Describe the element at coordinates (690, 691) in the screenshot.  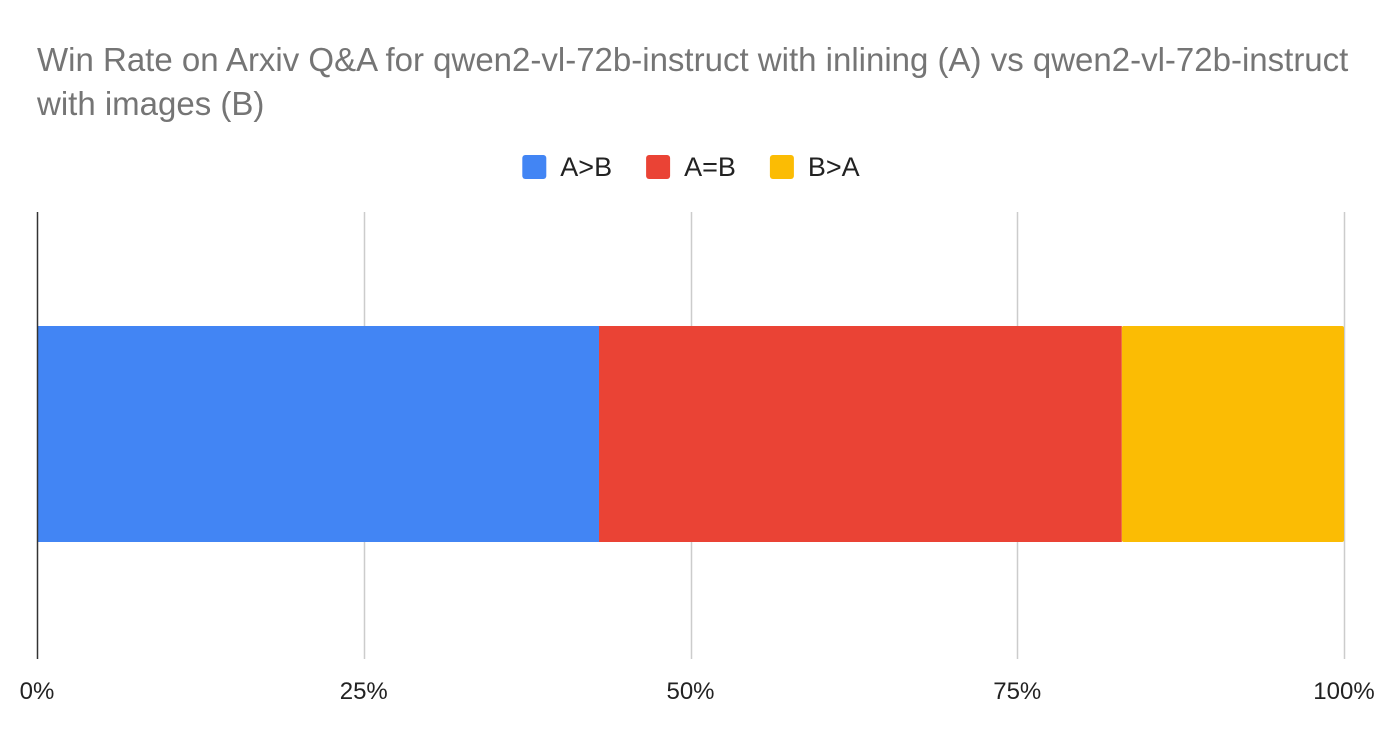
I see `x-tick-label: 50%` at that location.